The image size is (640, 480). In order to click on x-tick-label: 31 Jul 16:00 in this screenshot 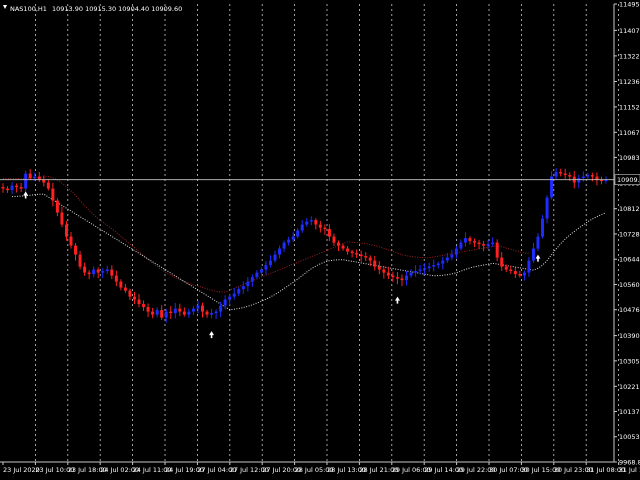, I will do `click(629, 470)`.